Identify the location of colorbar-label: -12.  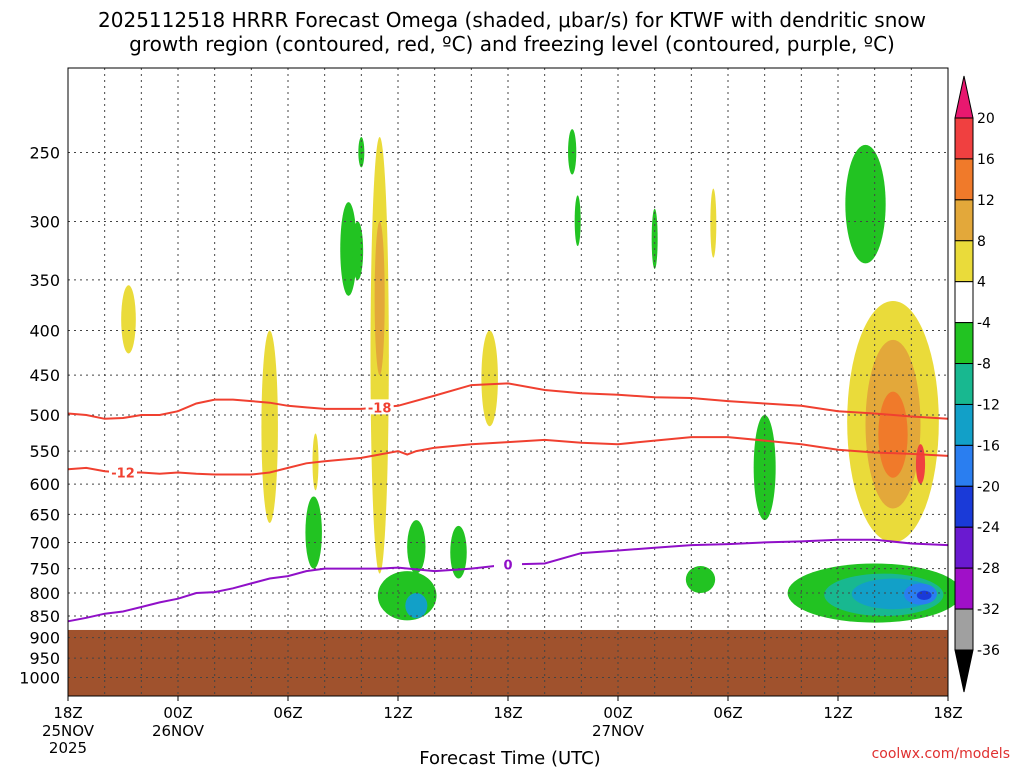
(988, 405).